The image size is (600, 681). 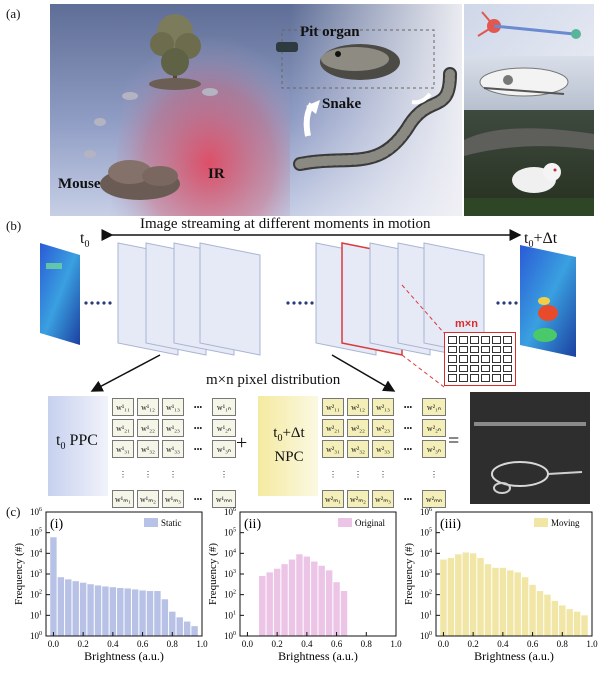 I want to click on legend-label: Static, so click(x=171, y=523).